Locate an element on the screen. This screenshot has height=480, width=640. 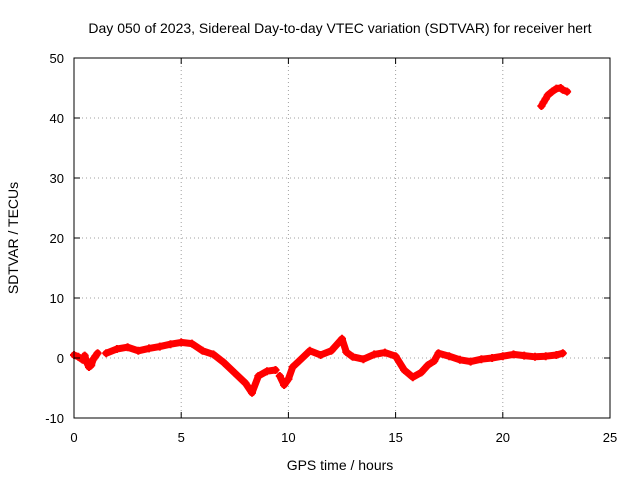
y-tick-label: 50 is located at coordinates (57, 58).